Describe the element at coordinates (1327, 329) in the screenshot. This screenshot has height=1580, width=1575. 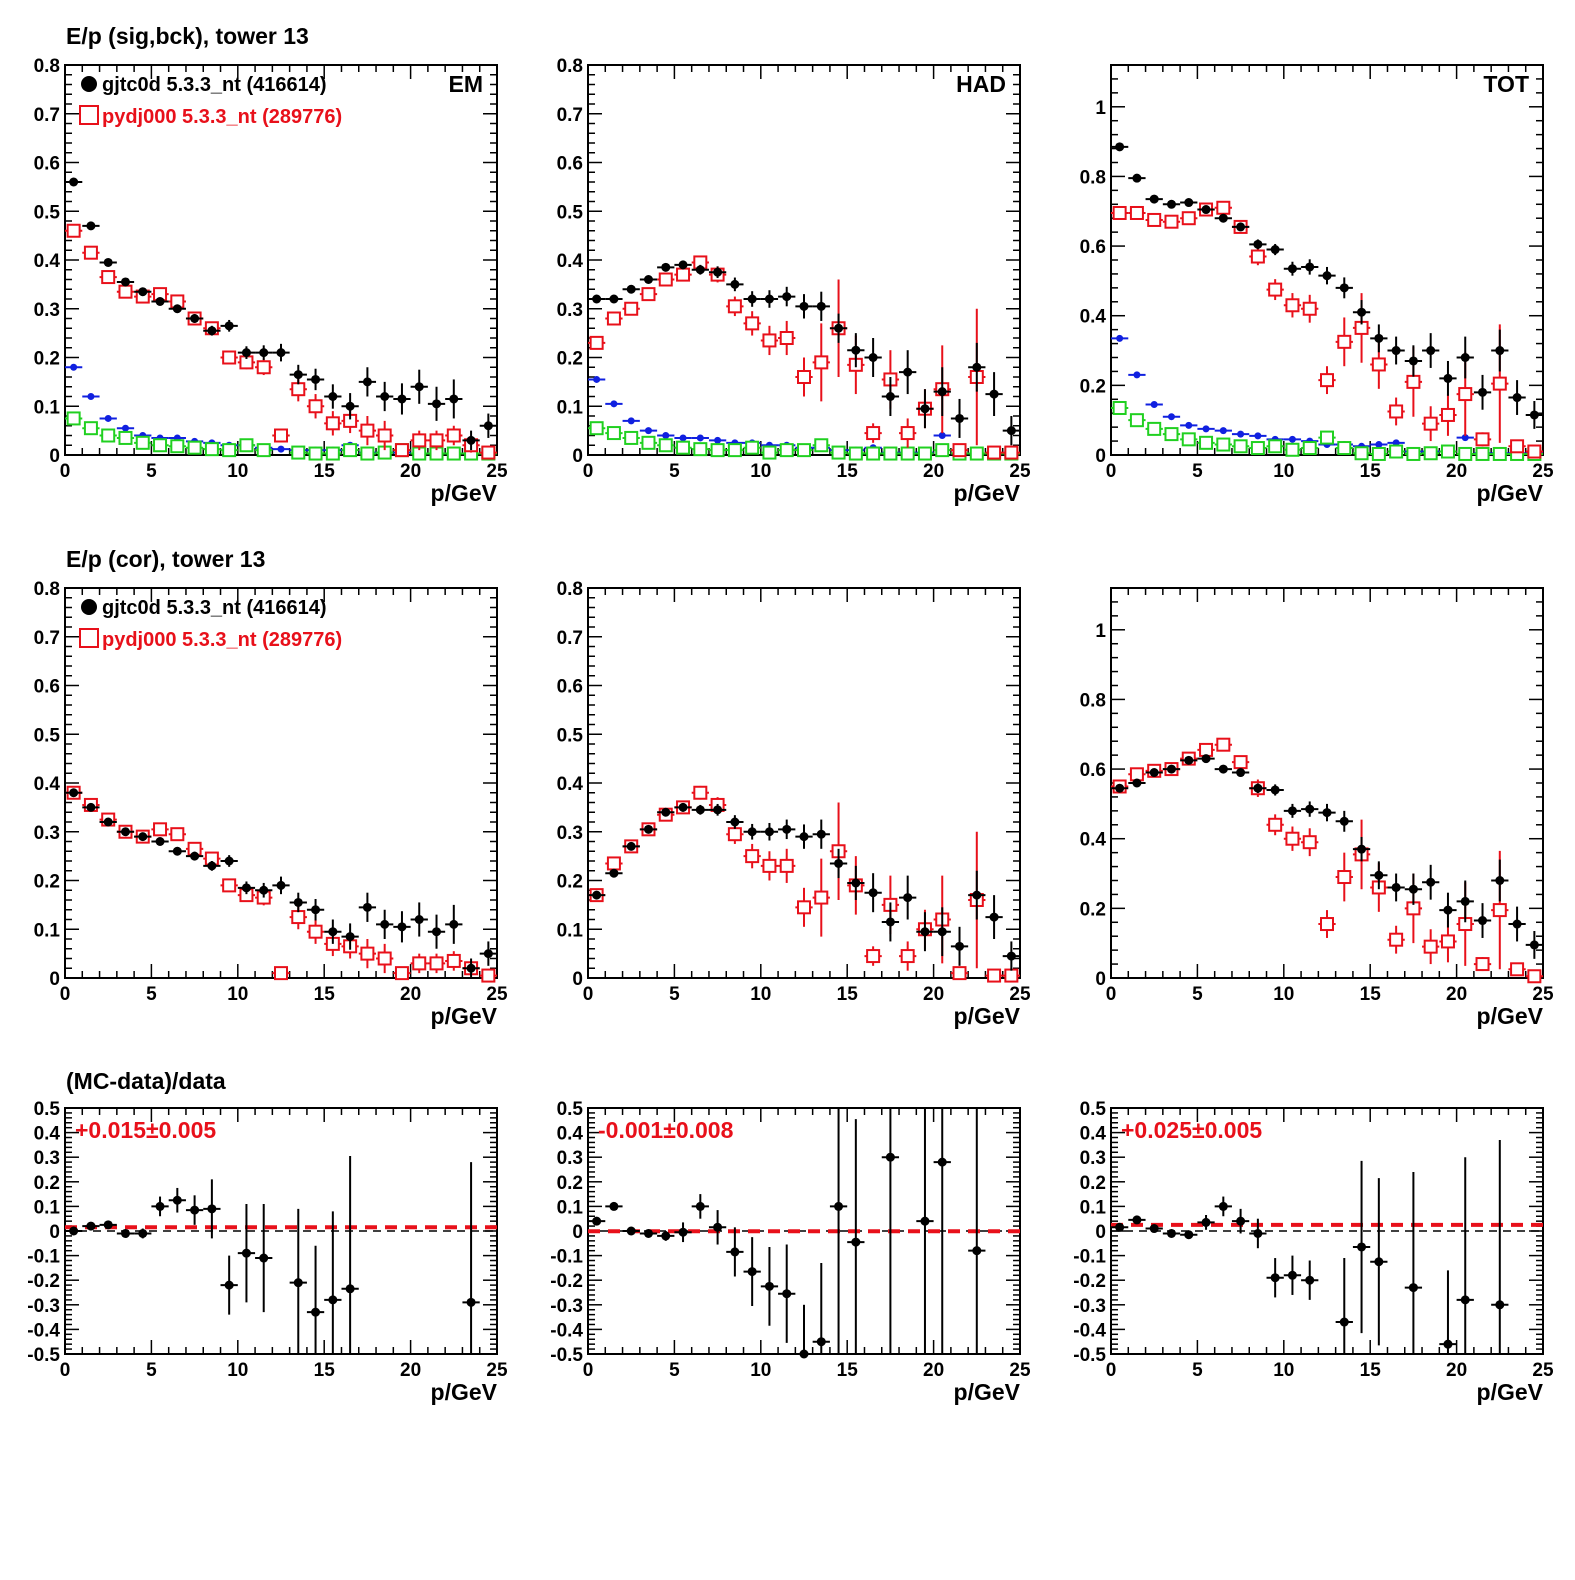
I see `series-mc` at that location.